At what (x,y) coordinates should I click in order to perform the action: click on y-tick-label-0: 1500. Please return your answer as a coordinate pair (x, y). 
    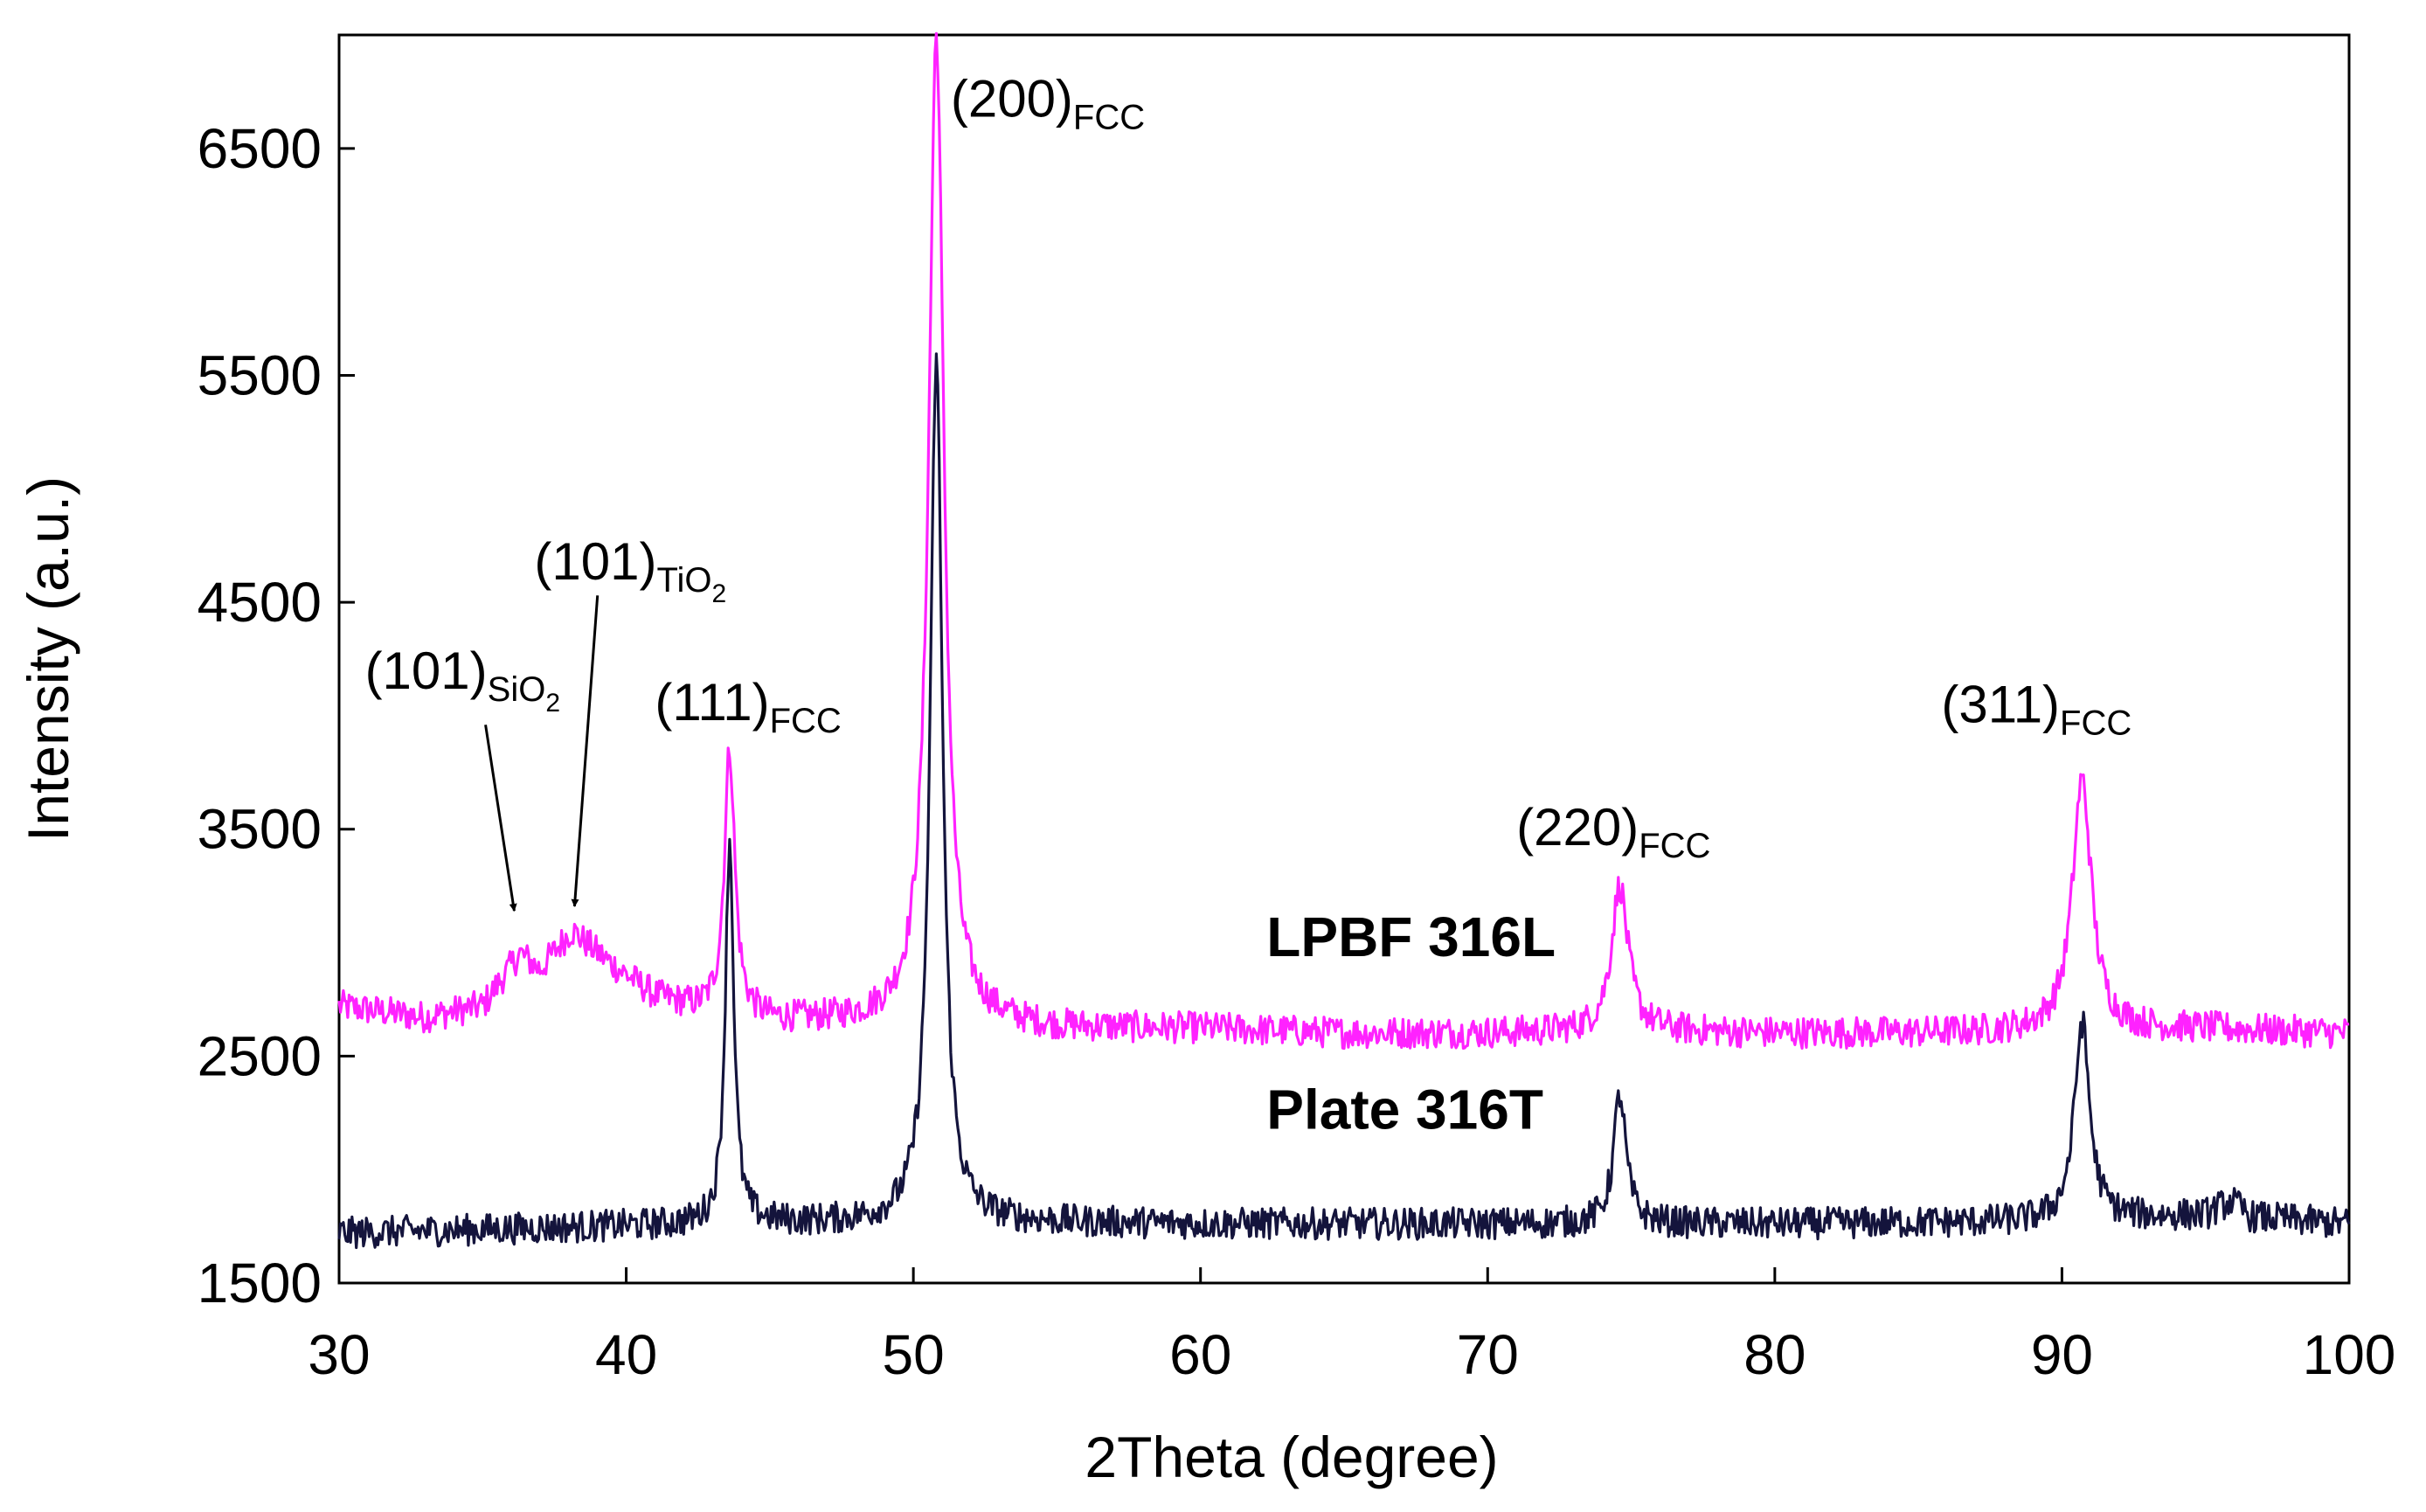
    Looking at the image, I should click on (260, 1283).